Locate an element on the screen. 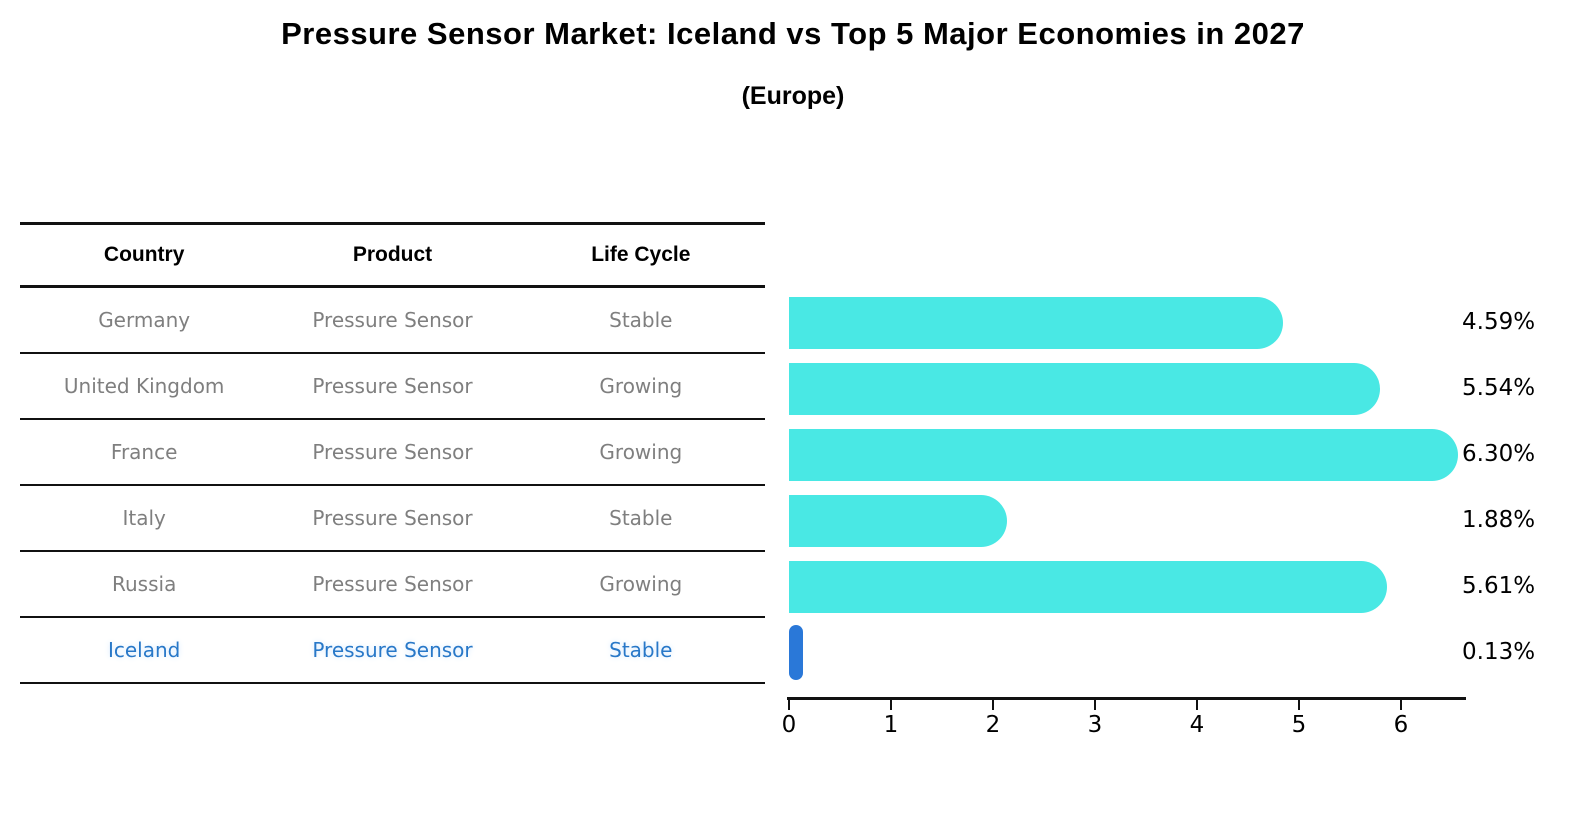 This screenshot has width=1586, height=823. country-cell: Iceland is located at coordinates (144, 650).